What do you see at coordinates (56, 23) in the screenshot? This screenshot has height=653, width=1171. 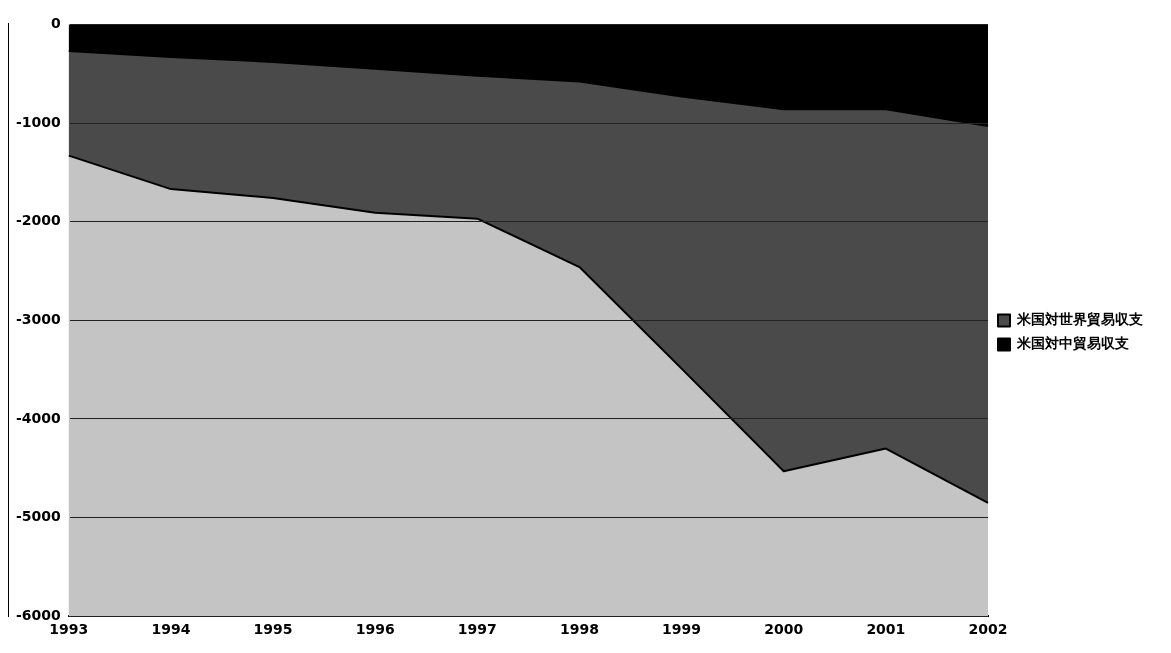 I see `y-tick-label: 0` at bounding box center [56, 23].